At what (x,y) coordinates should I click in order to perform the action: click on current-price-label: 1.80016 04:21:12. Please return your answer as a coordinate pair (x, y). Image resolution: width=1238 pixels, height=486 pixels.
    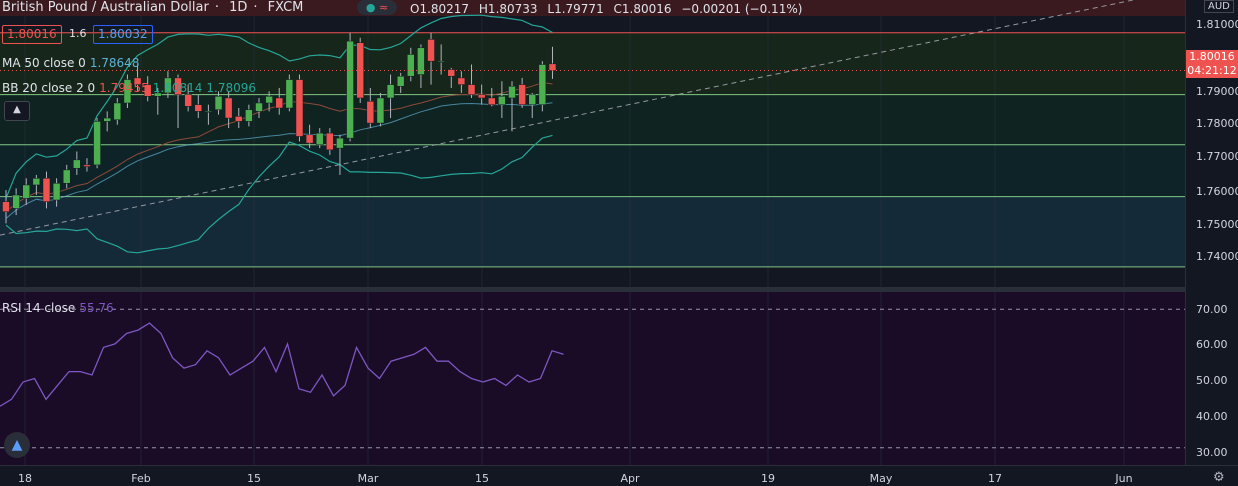
    Looking at the image, I should click on (1212, 64).